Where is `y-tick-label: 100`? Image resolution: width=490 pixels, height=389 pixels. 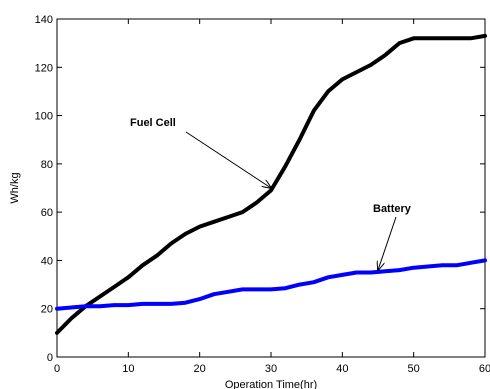
y-tick-label: 100 is located at coordinates (44, 117).